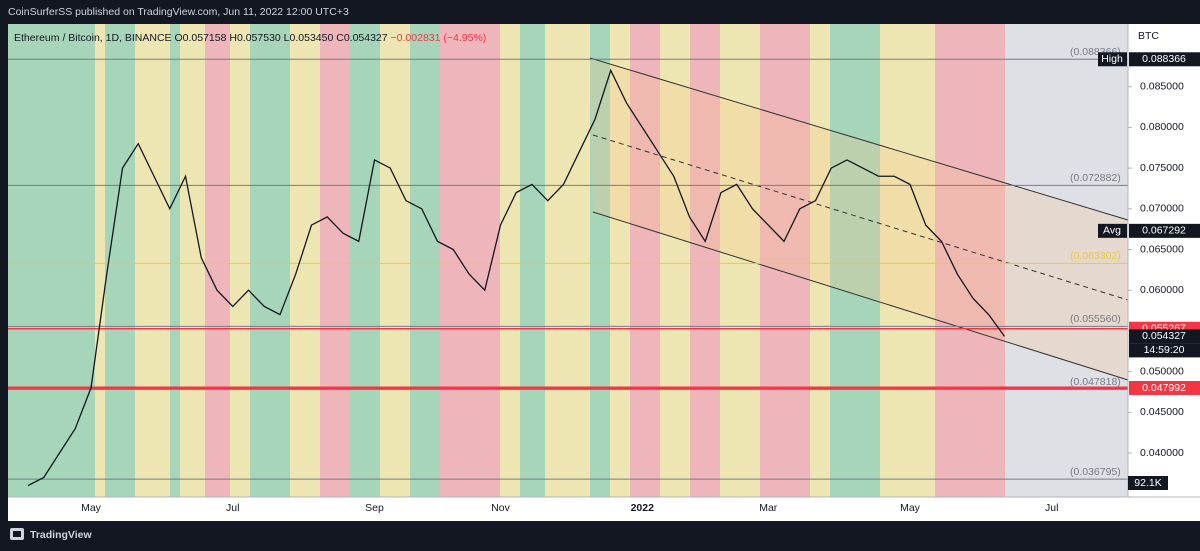 Image resolution: width=1200 pixels, height=551 pixels. Describe the element at coordinates (1162, 86) in the screenshot. I see `y-tick-label: 0.085000` at that location.